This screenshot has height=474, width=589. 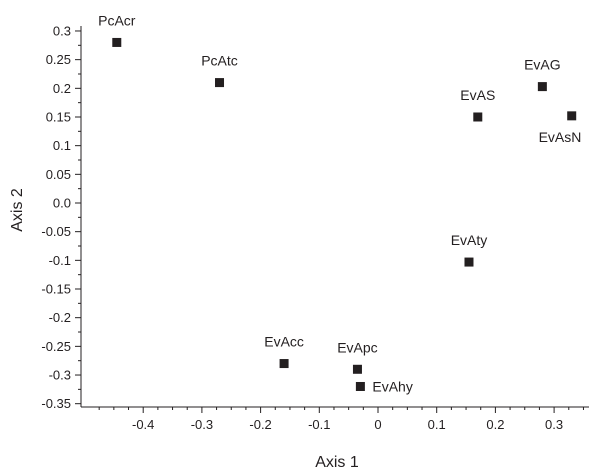 I want to click on y-tick-label: 0.0, so click(x=62, y=203).